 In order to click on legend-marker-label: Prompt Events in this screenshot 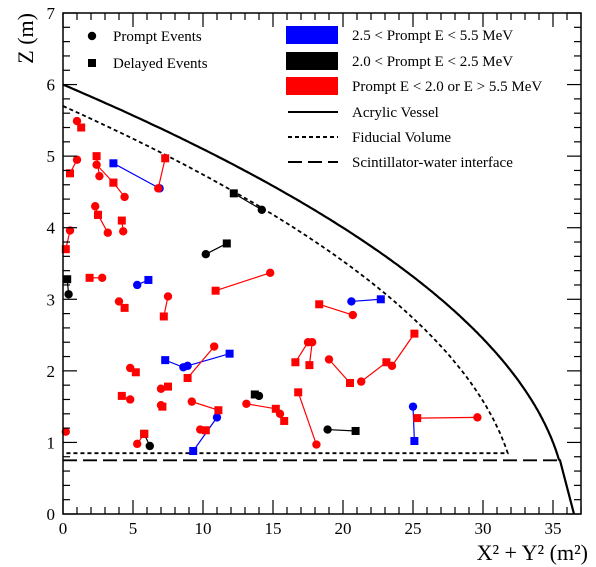, I will do `click(157, 37)`.